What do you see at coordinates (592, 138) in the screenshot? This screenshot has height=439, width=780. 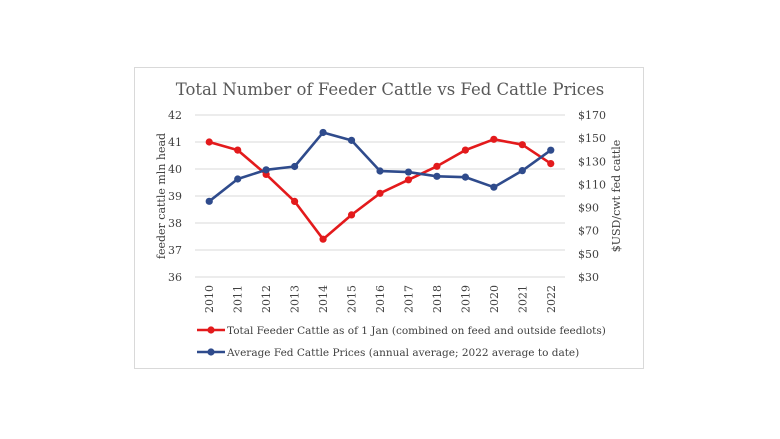 I see `right-tick-label: $150` at bounding box center [592, 138].